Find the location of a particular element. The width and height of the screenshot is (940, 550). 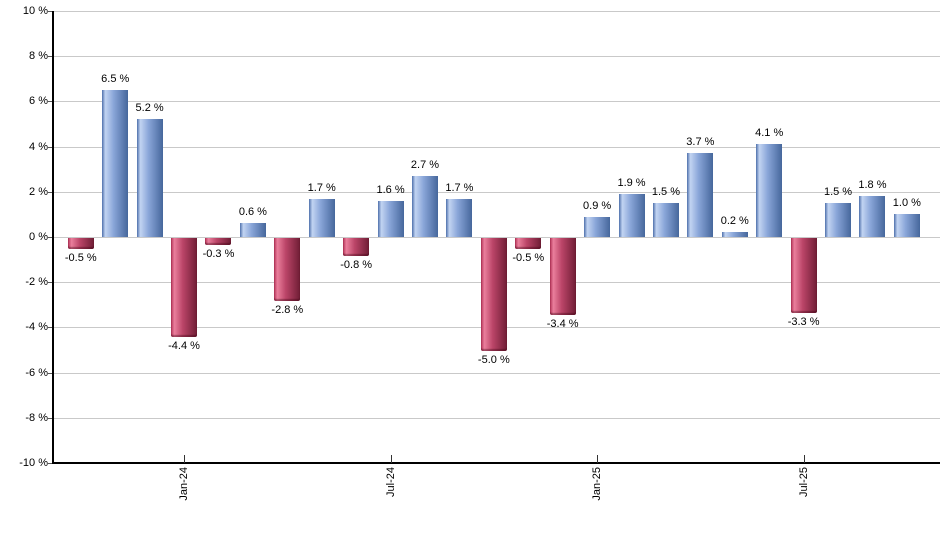

gridline-8pct is located at coordinates (496, 57).